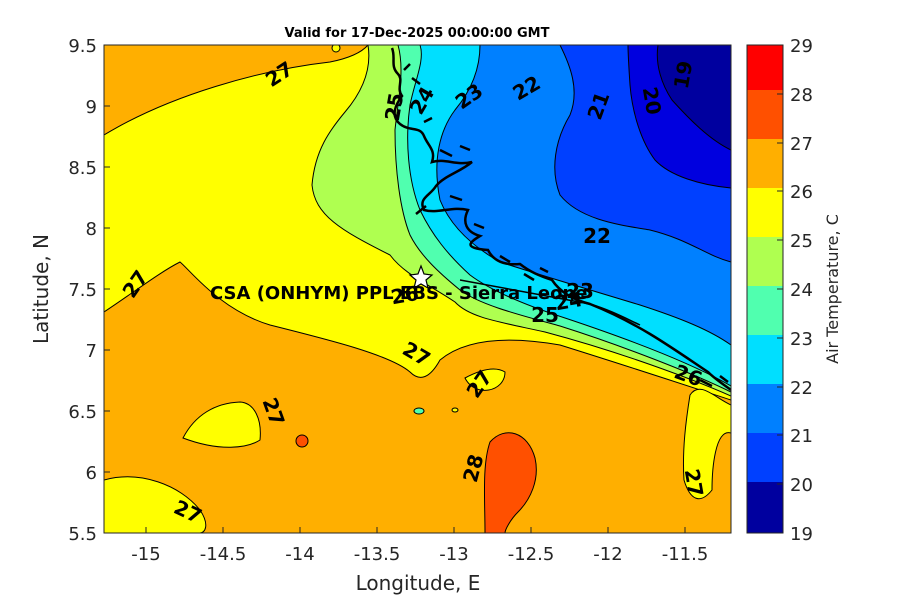 The image size is (900, 604). What do you see at coordinates (91, 107) in the screenshot?
I see `y-tick-label: 9` at bounding box center [91, 107].